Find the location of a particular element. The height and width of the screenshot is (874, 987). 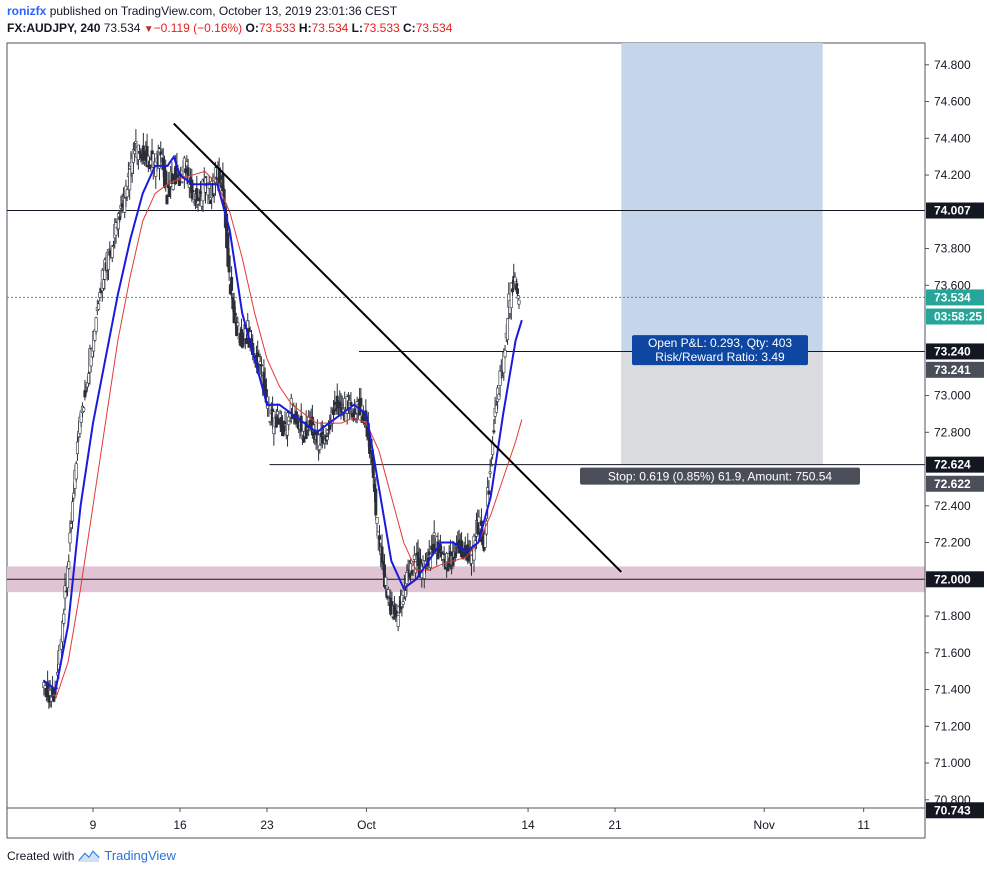

open-value: 73.533 is located at coordinates (277, 28).